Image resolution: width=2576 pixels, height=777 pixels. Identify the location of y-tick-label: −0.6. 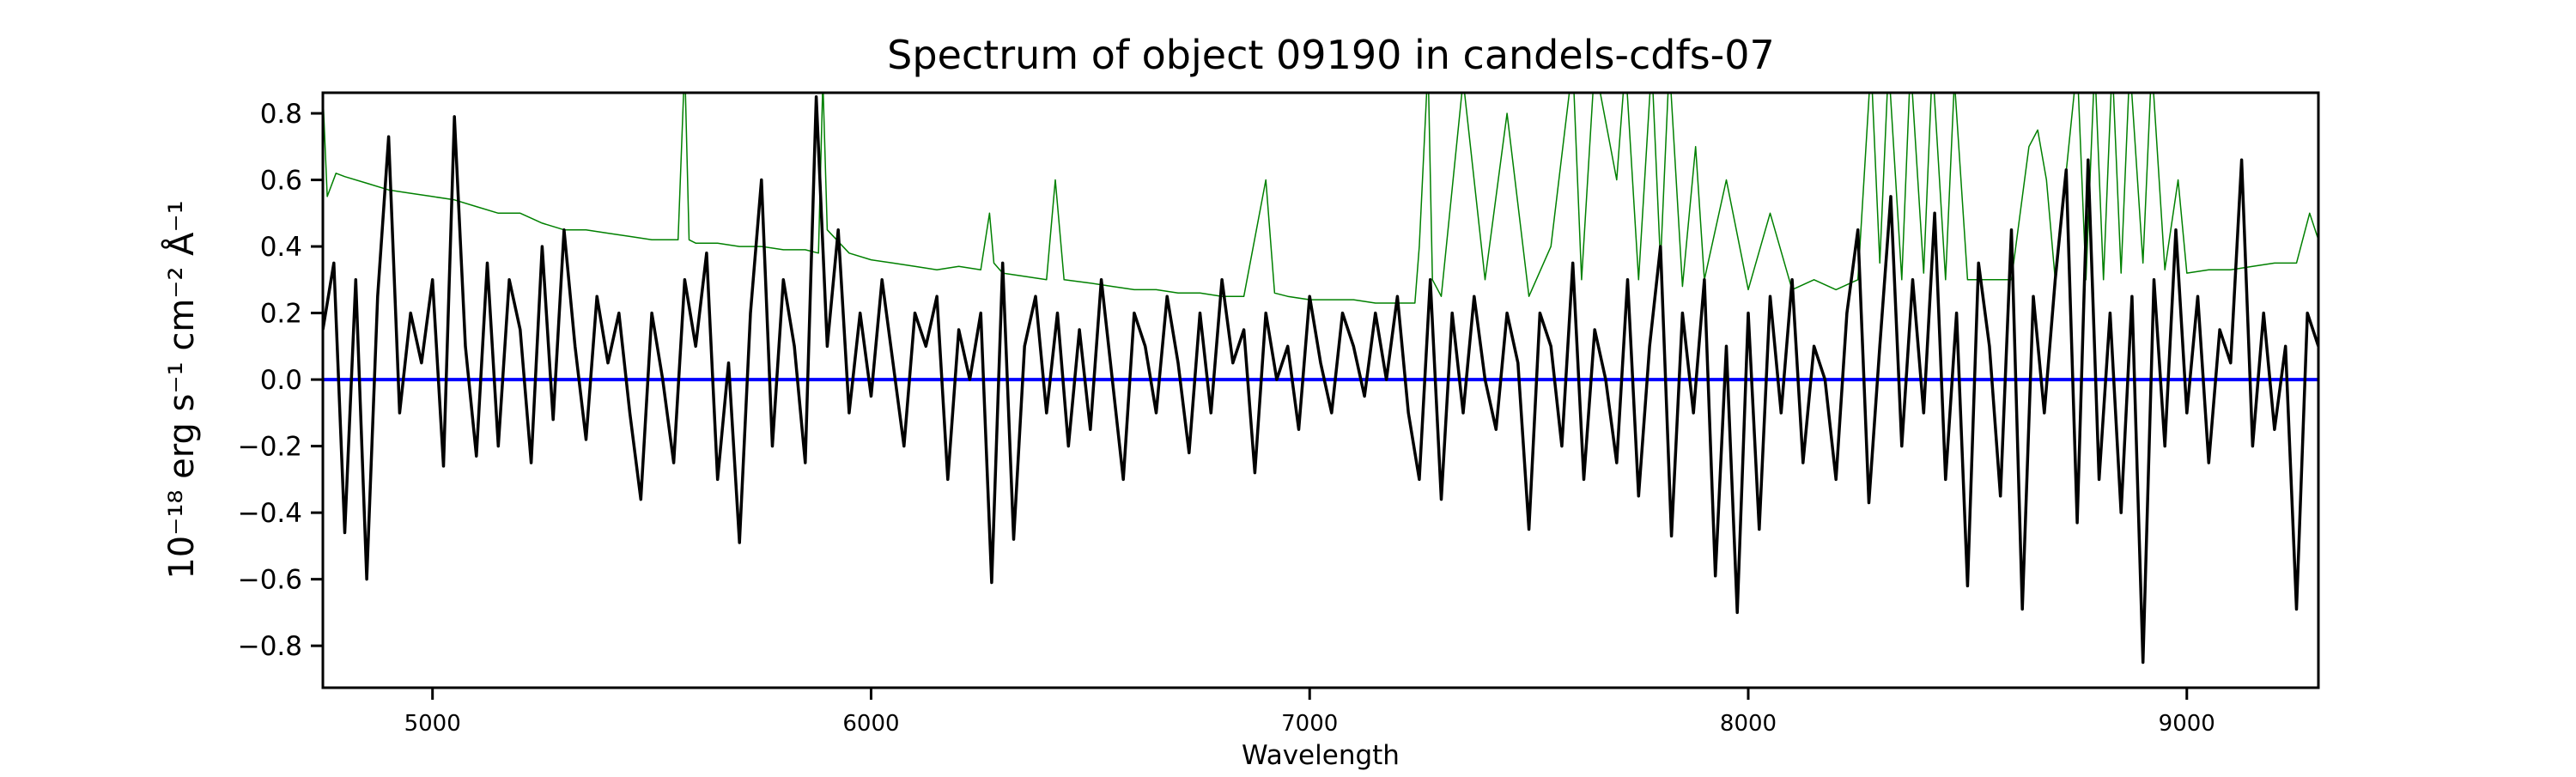
(270, 580).